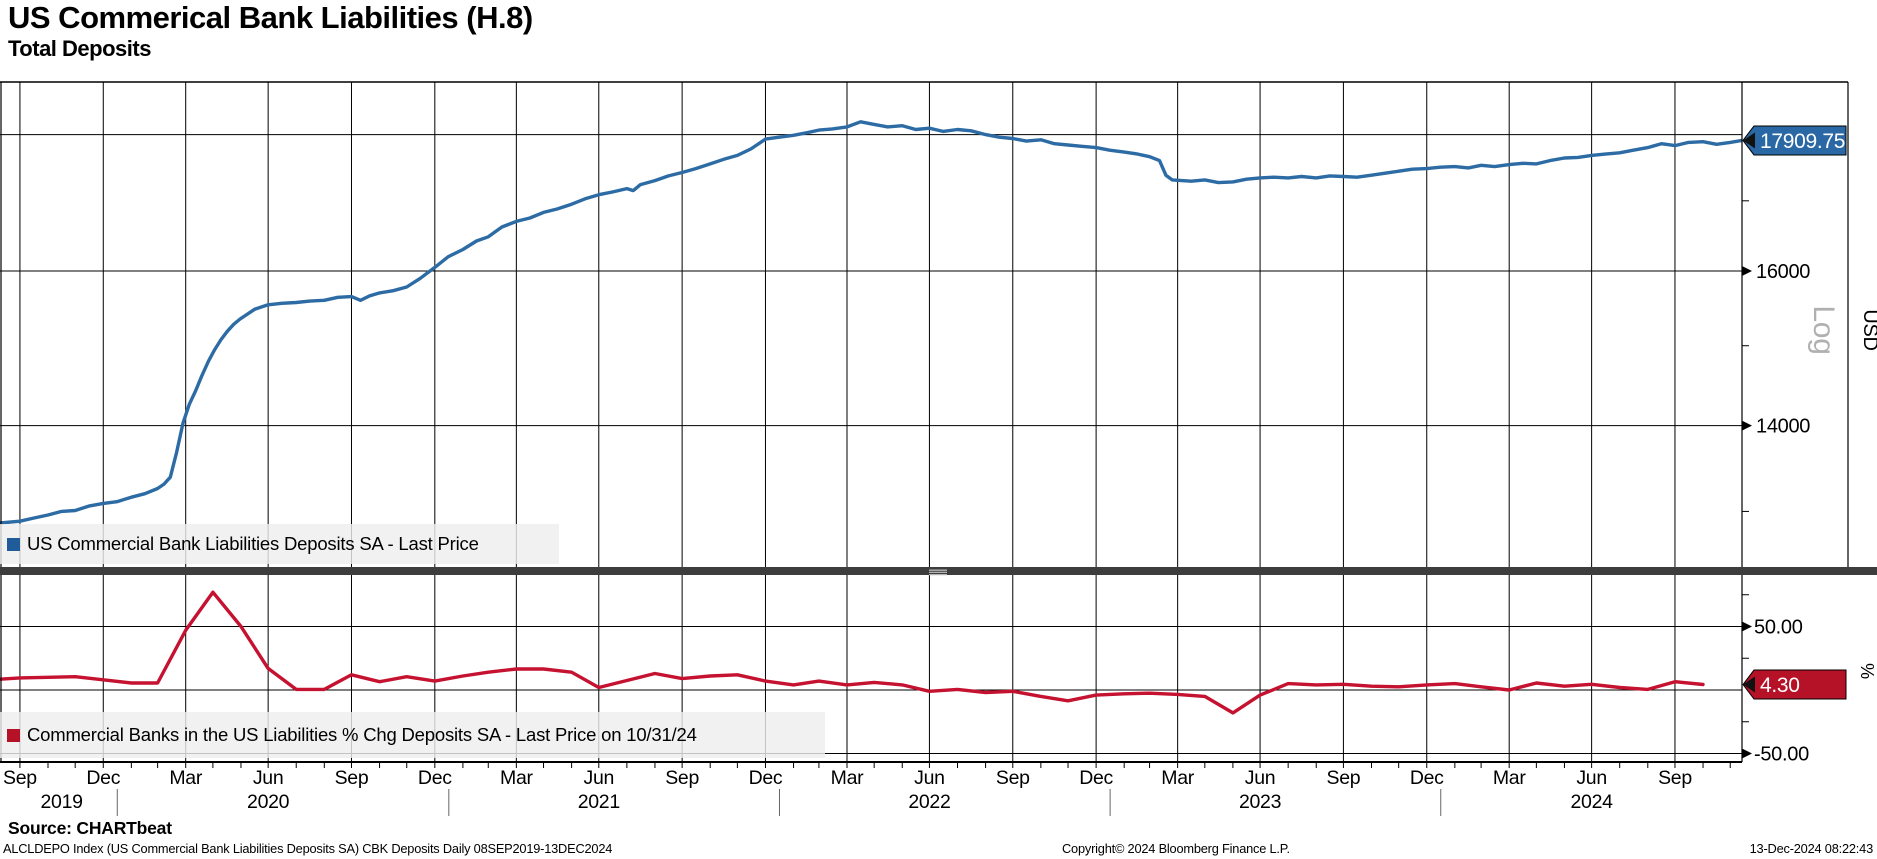 The image size is (1877, 859). Describe the element at coordinates (1592, 802) in the screenshot. I see `x-year-label: 2024` at that location.